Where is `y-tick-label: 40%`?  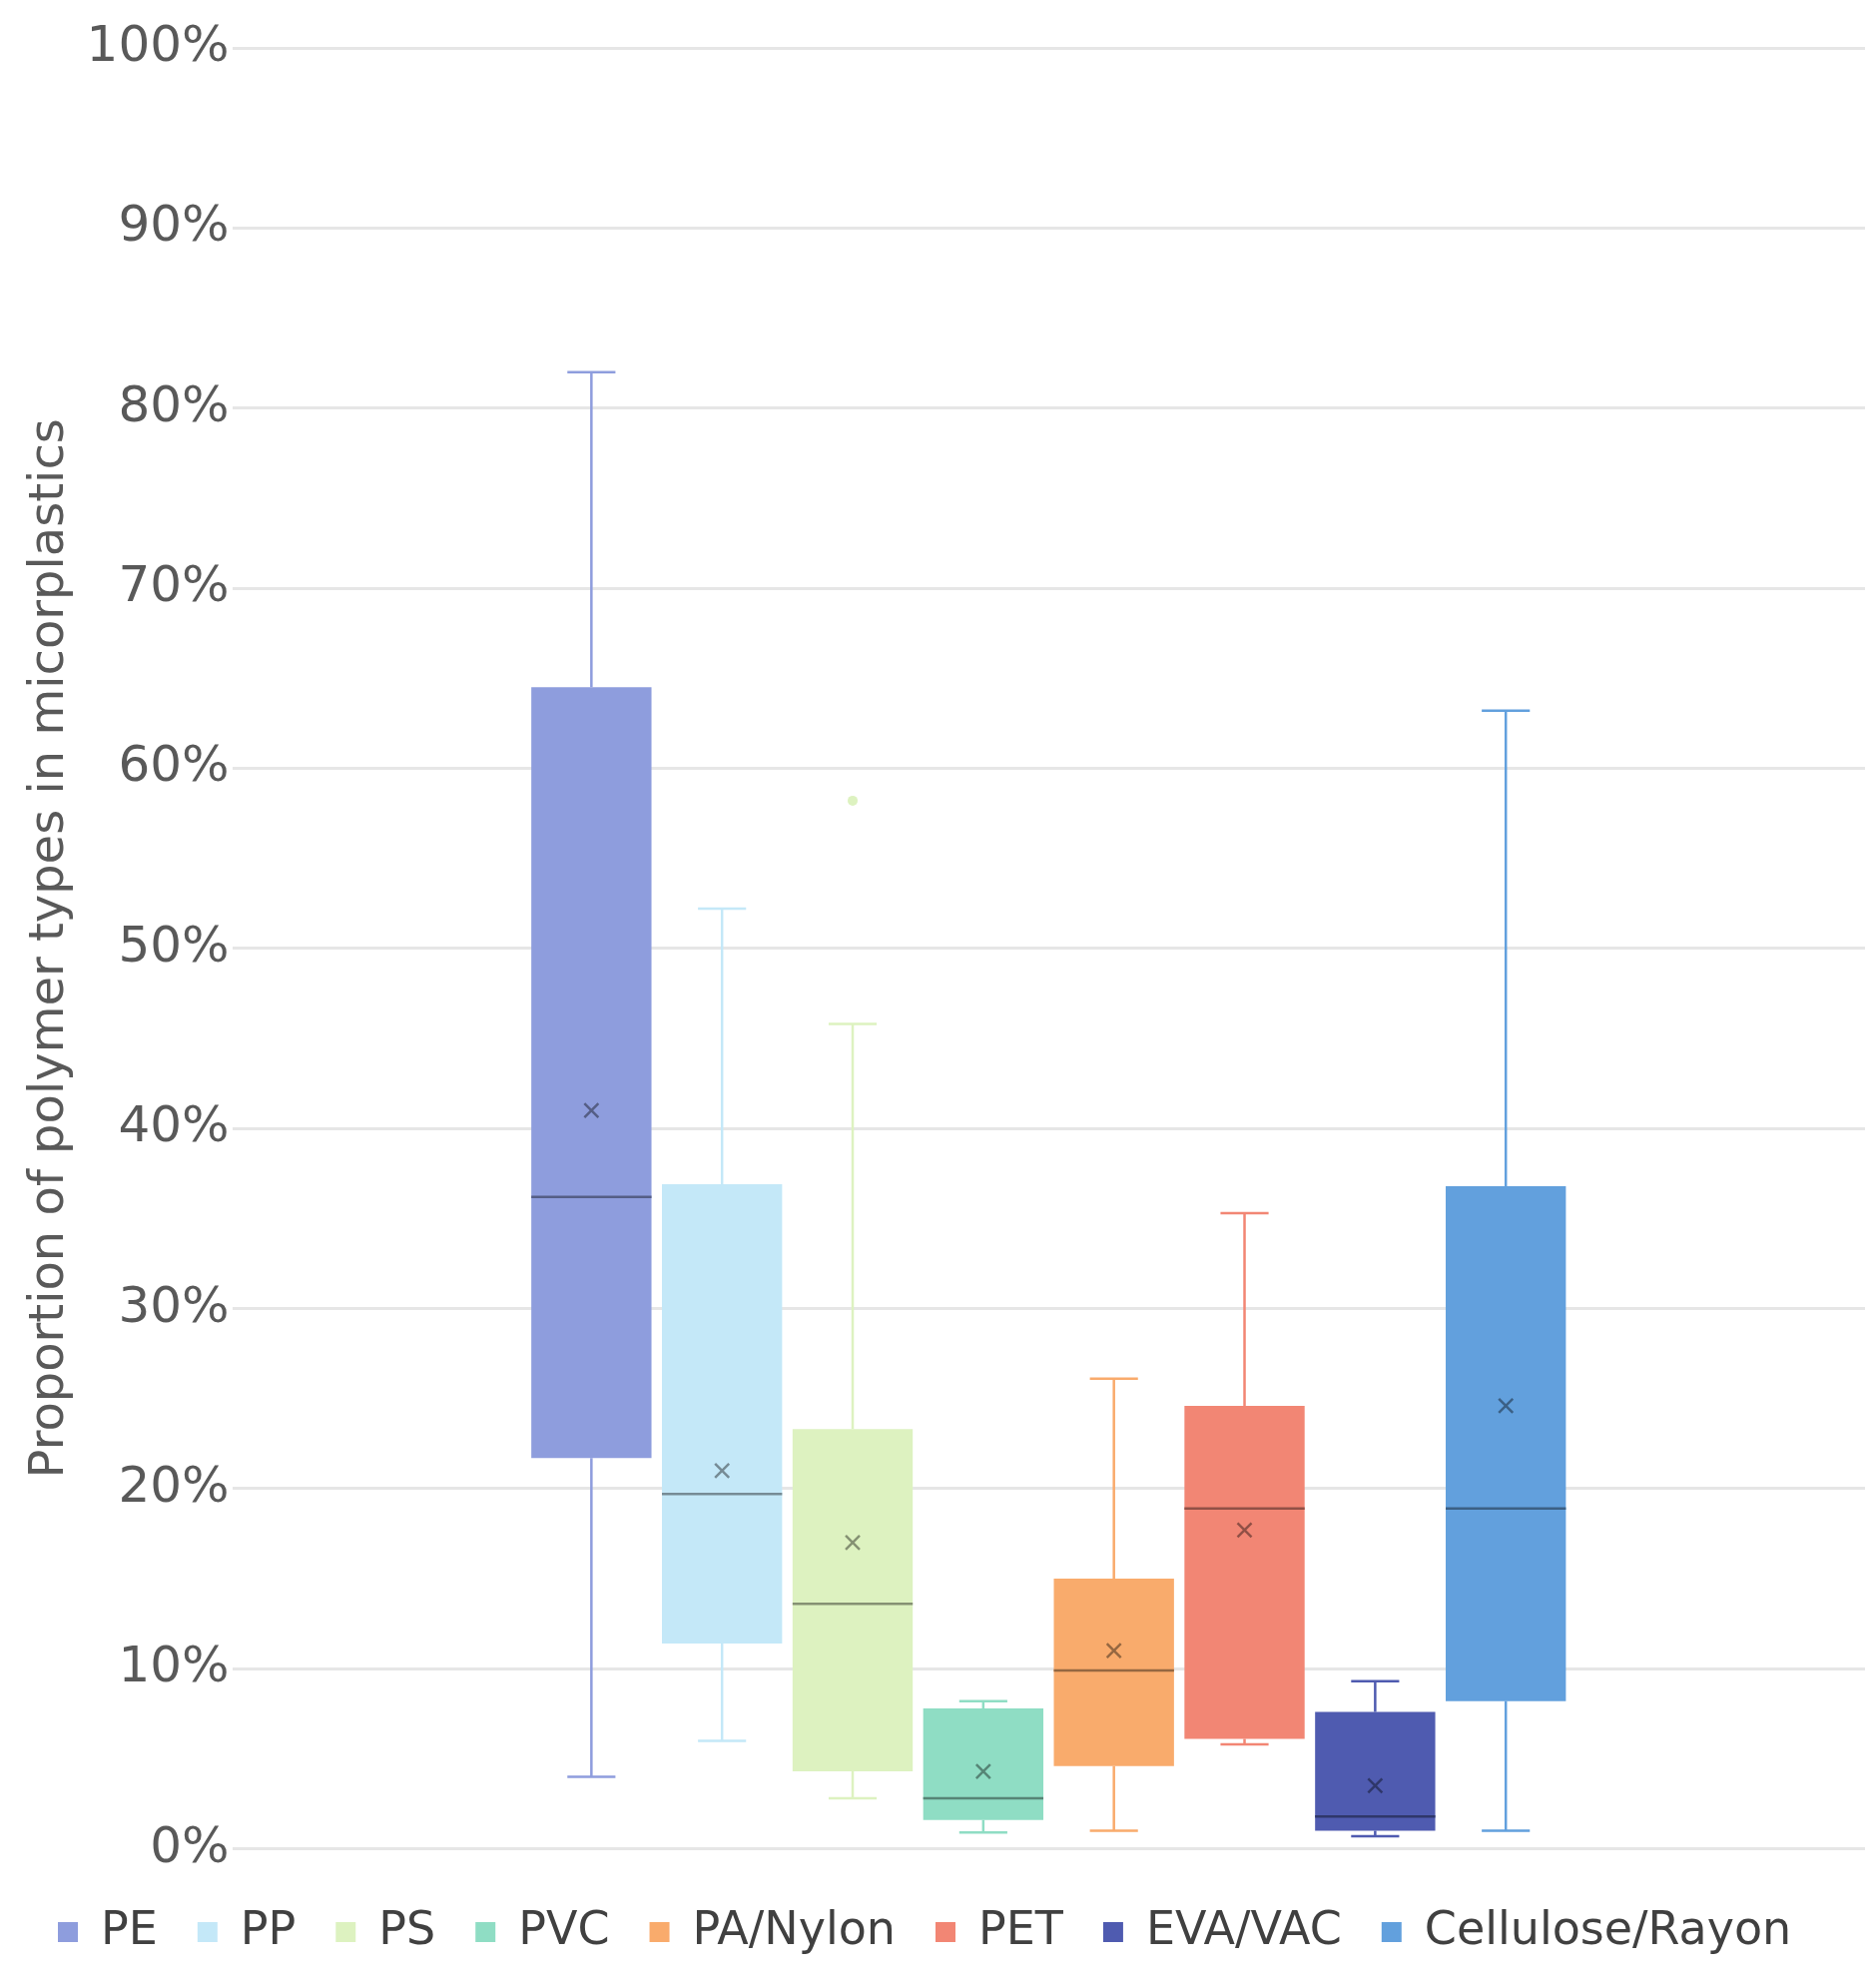 y-tick-label: 40% is located at coordinates (174, 1124).